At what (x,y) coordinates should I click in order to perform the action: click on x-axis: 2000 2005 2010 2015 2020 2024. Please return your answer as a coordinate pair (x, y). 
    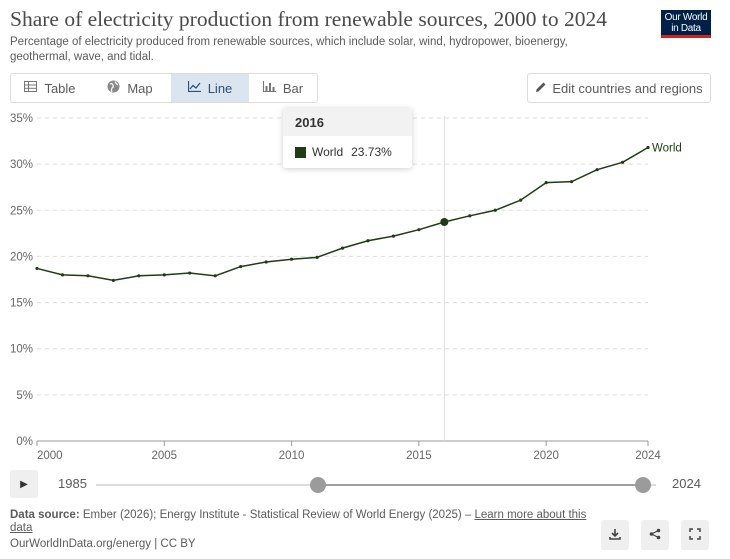
    Looking at the image, I should click on (348, 451).